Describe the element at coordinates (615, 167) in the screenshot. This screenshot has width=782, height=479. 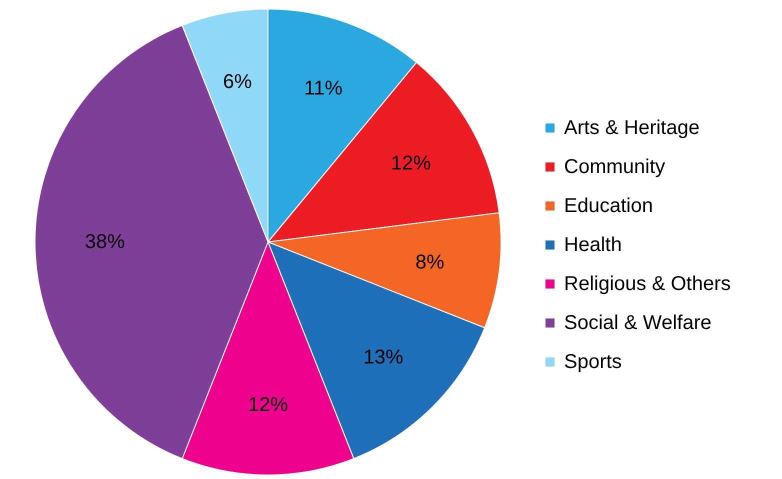
I see `legend-label: Community` at that location.